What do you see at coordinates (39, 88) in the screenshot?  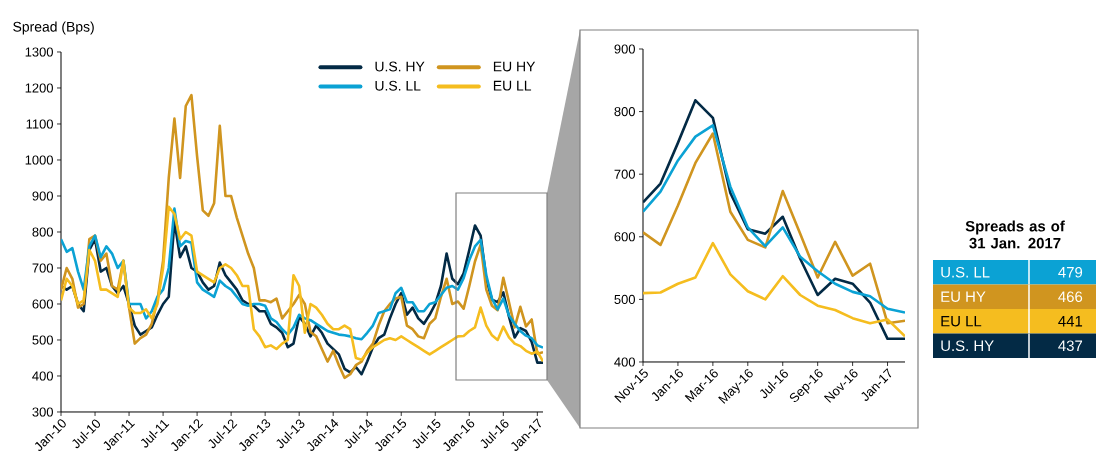 I see `y-tick-label: 1200` at bounding box center [39, 88].